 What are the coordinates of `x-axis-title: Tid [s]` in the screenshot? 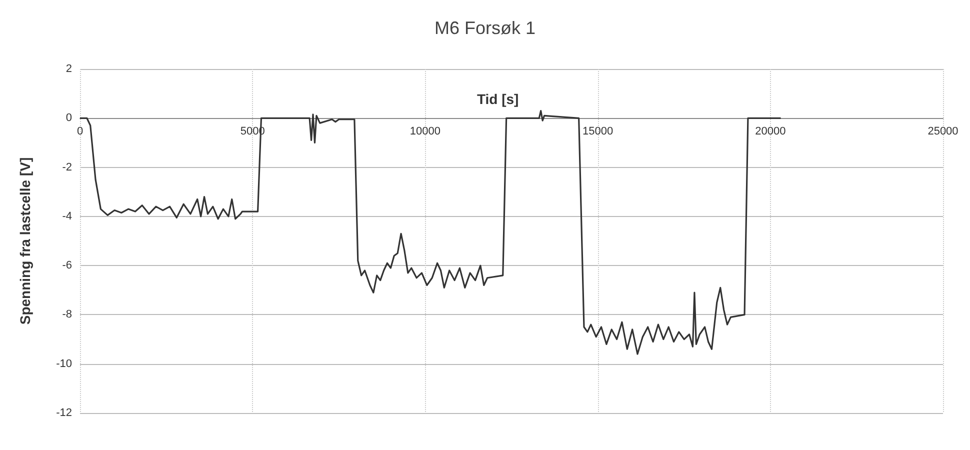 It's located at (497, 99).